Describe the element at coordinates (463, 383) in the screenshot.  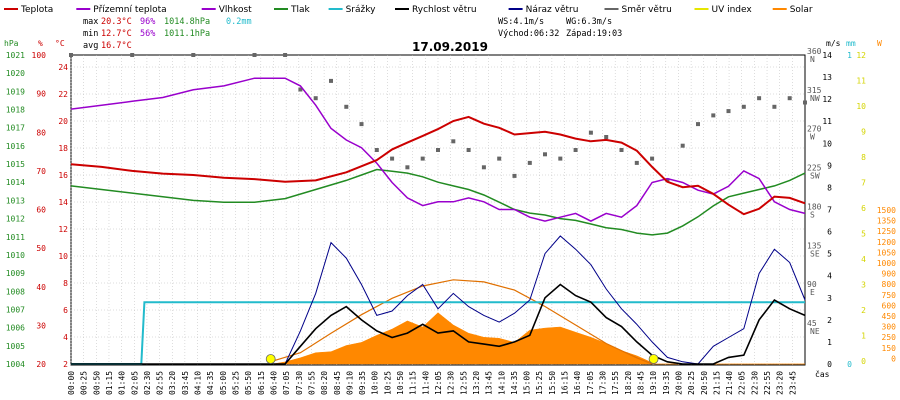
I see `axis-x-tick: 12:55` at that location.